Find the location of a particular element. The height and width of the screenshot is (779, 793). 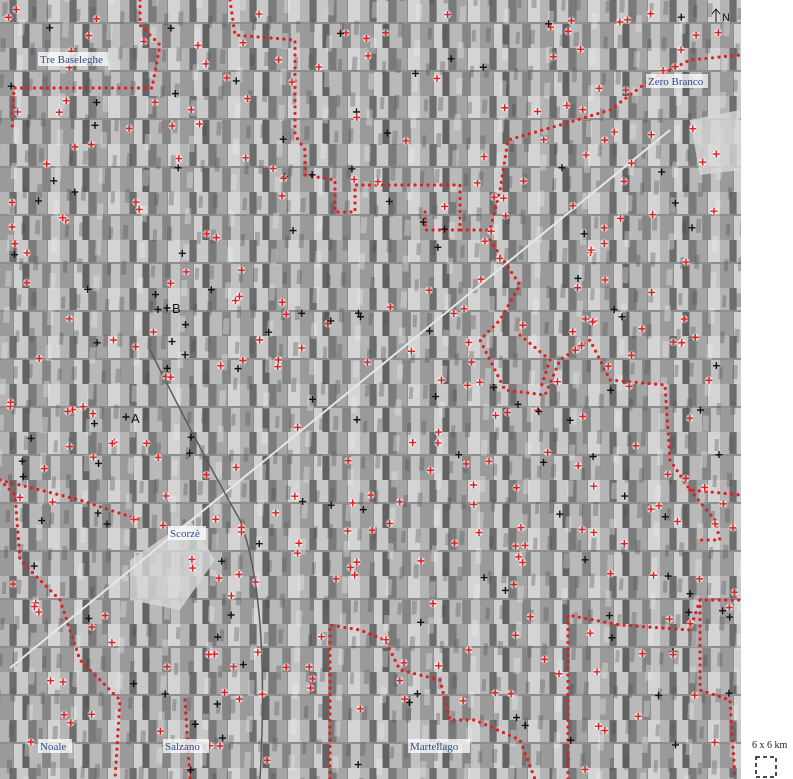

place-label: Zero Branco is located at coordinates (677, 81).